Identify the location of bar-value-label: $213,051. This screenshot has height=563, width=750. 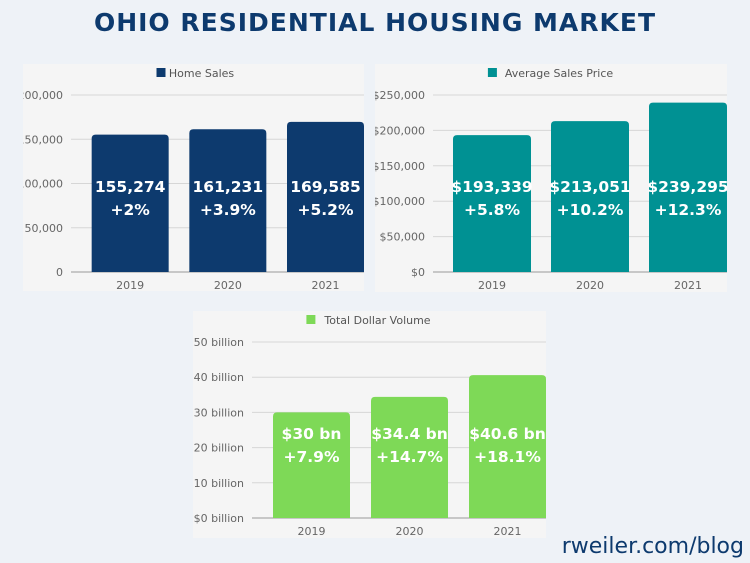
(589, 187).